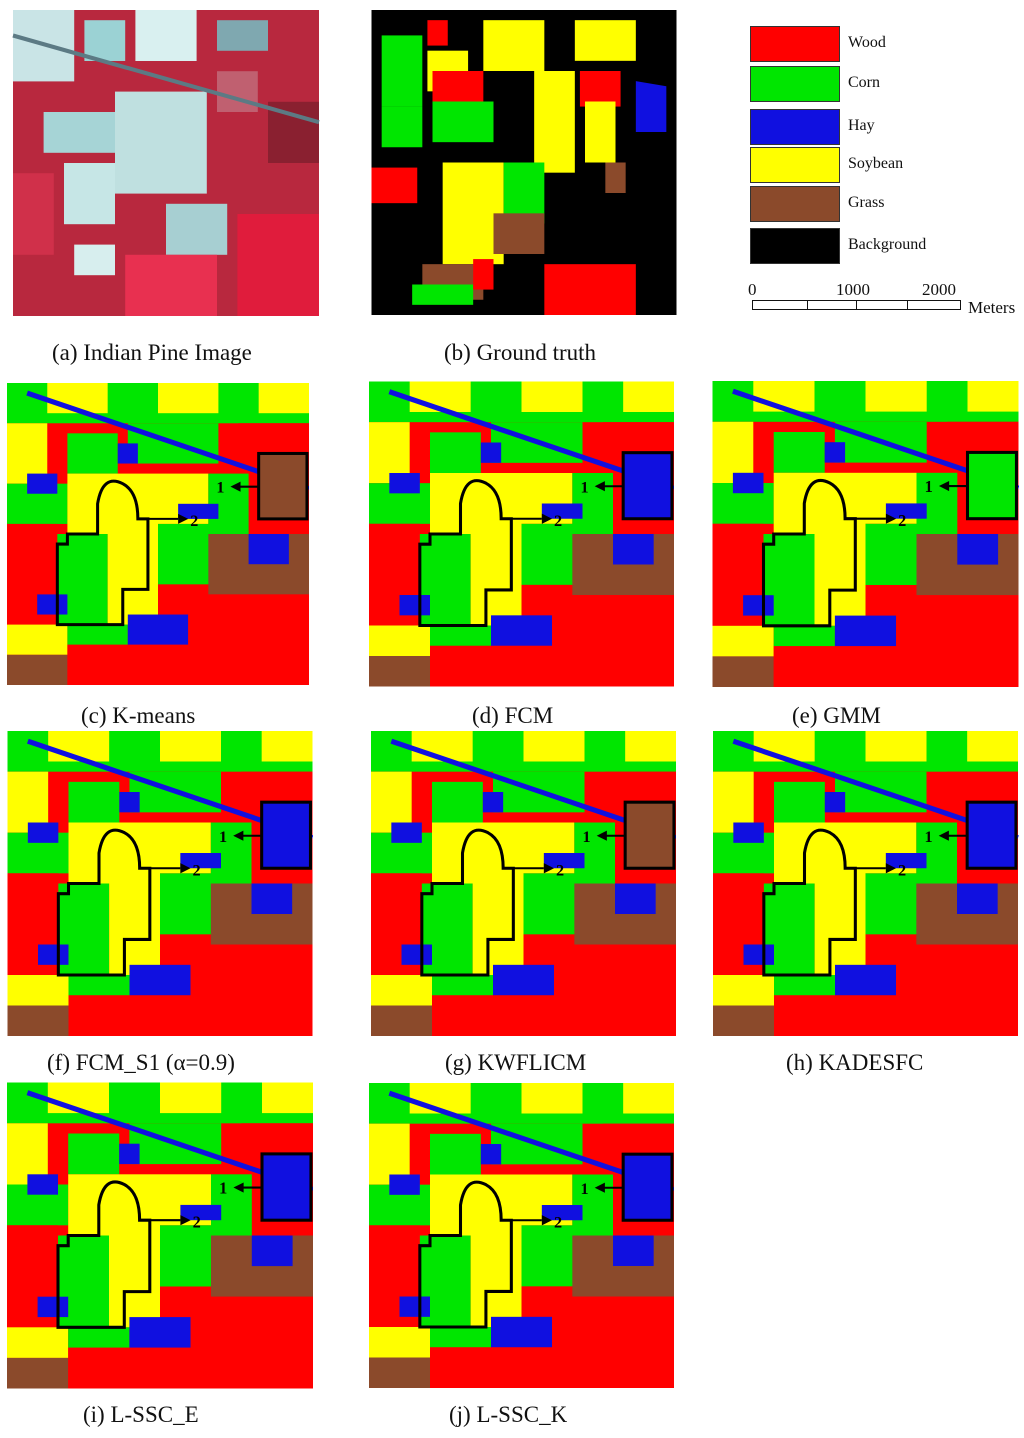  I want to click on legend-label: Wood, so click(867, 42).